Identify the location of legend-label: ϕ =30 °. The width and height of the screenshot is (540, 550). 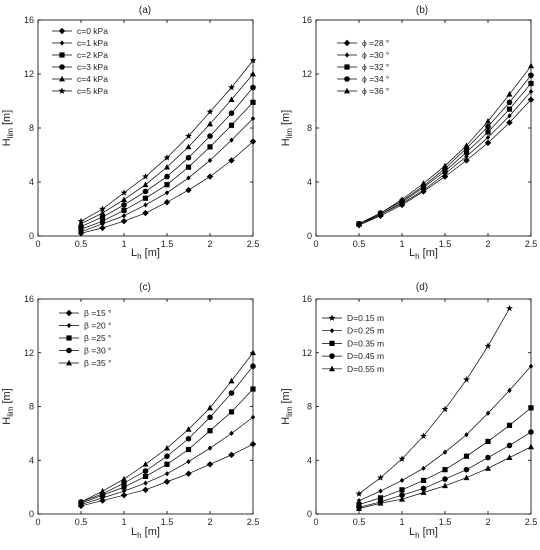
(375, 55).